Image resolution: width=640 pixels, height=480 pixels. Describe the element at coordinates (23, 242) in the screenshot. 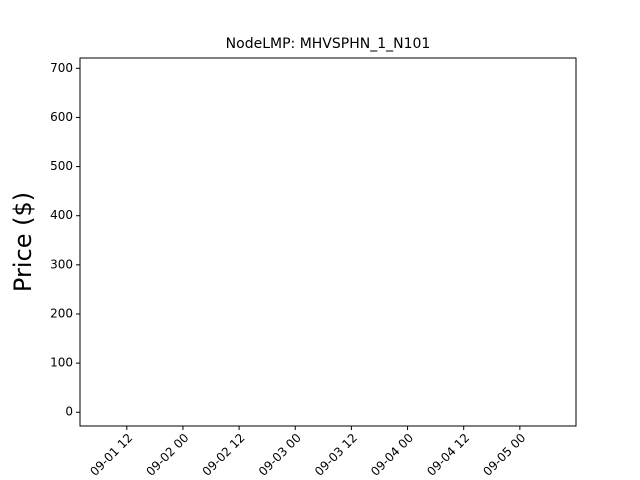

I see `y-axis-label: Price ($)` at that location.